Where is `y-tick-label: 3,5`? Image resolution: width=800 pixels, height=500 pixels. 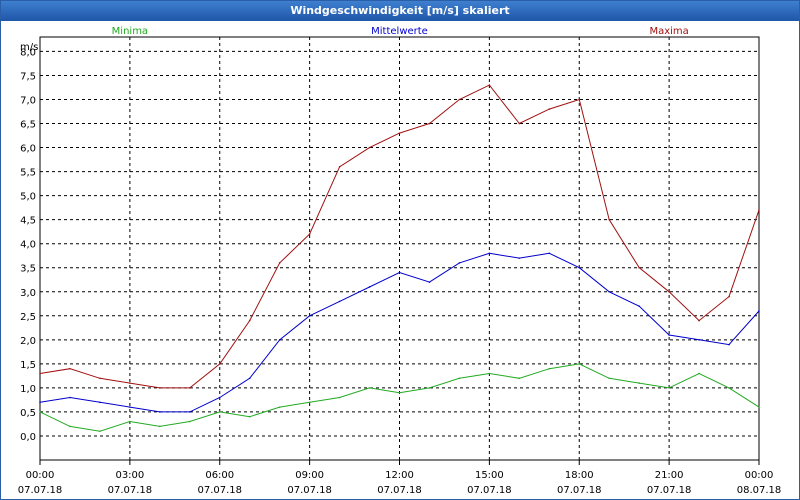
y-tick-label: 3,5 is located at coordinates (28, 269).